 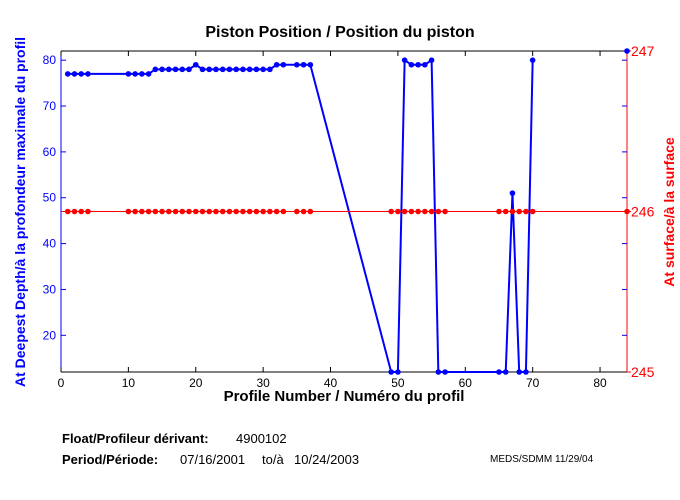 I want to click on y-tick-label: 40, so click(x=50, y=244).